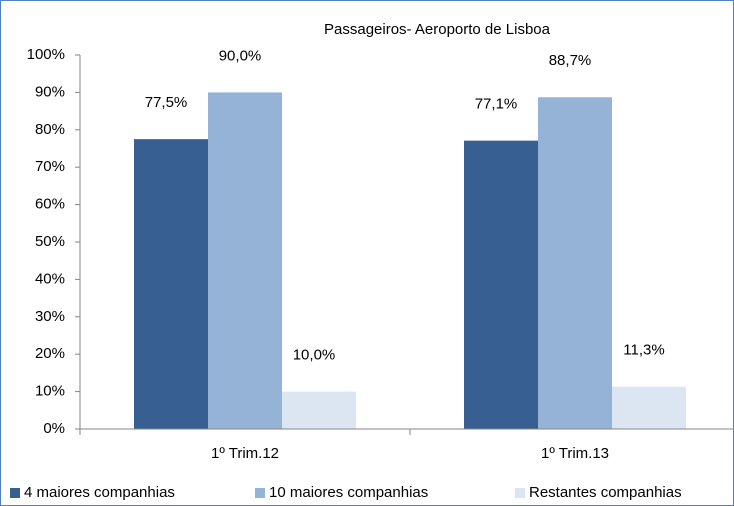 This screenshot has height=506, width=734. What do you see at coordinates (166, 102) in the screenshot?
I see `data-label: 77,5%` at bounding box center [166, 102].